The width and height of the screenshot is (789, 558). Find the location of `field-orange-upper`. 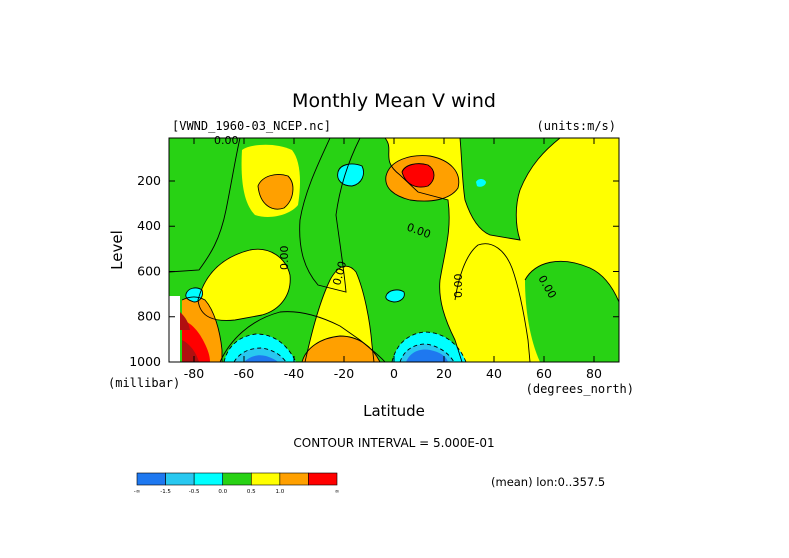

field-orange-upper is located at coordinates (275, 192).